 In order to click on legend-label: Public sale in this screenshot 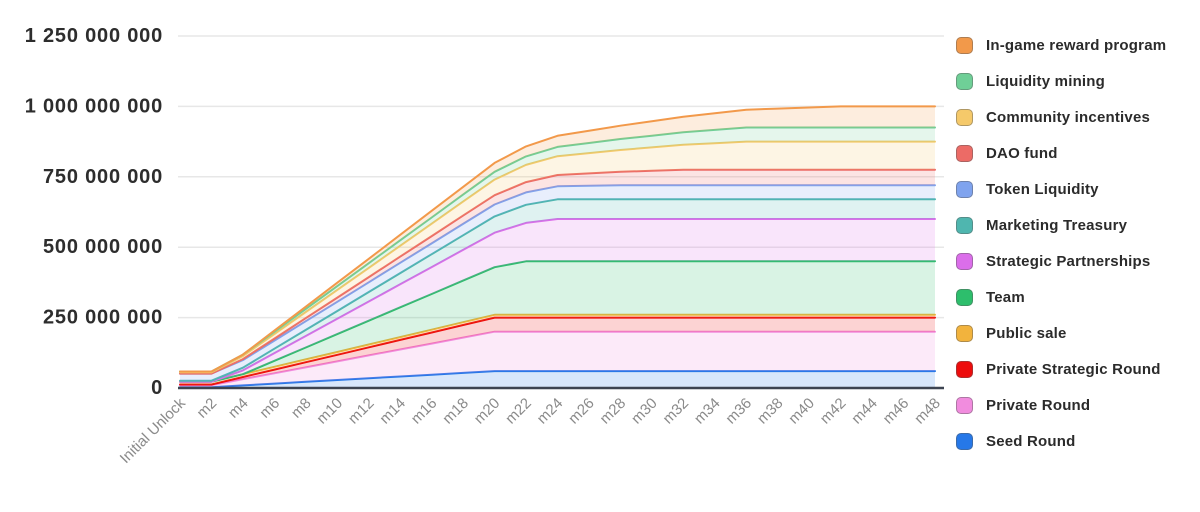, I will do `click(1026, 333)`.